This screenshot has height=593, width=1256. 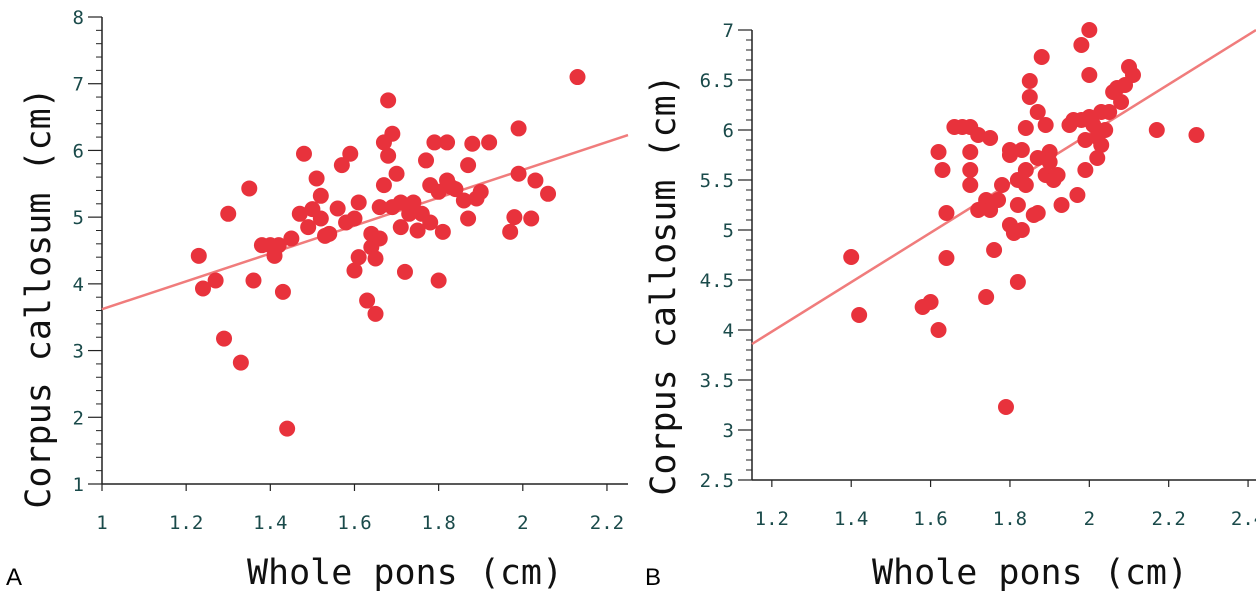 What do you see at coordinates (728, 231) in the screenshot?
I see `panel-b-y-tick-label: 5` at bounding box center [728, 231].